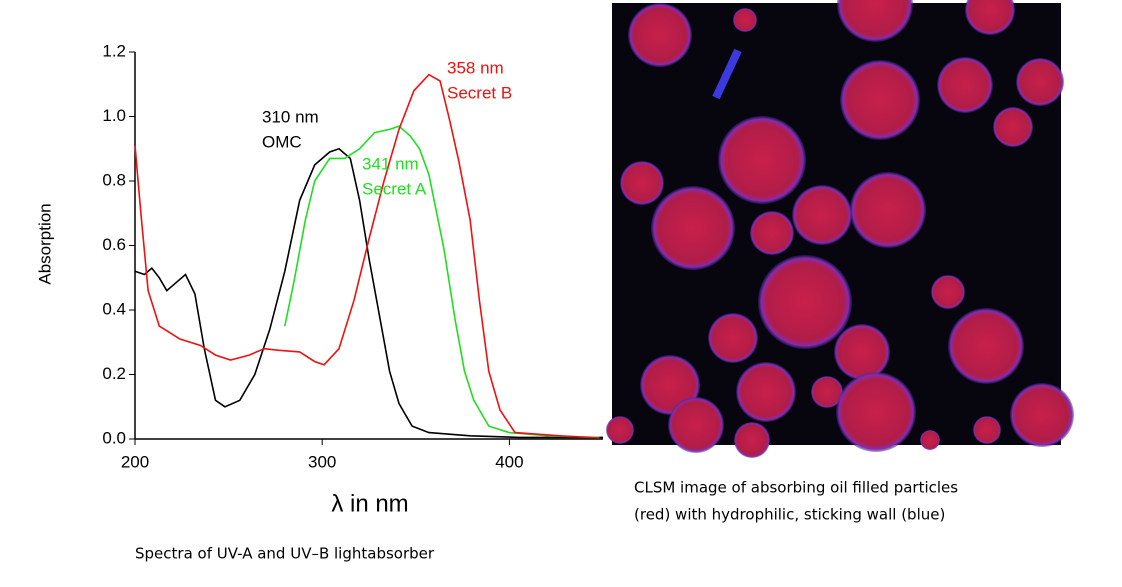  Describe the element at coordinates (135, 461) in the screenshot. I see `x-tick-label: 200` at that location.